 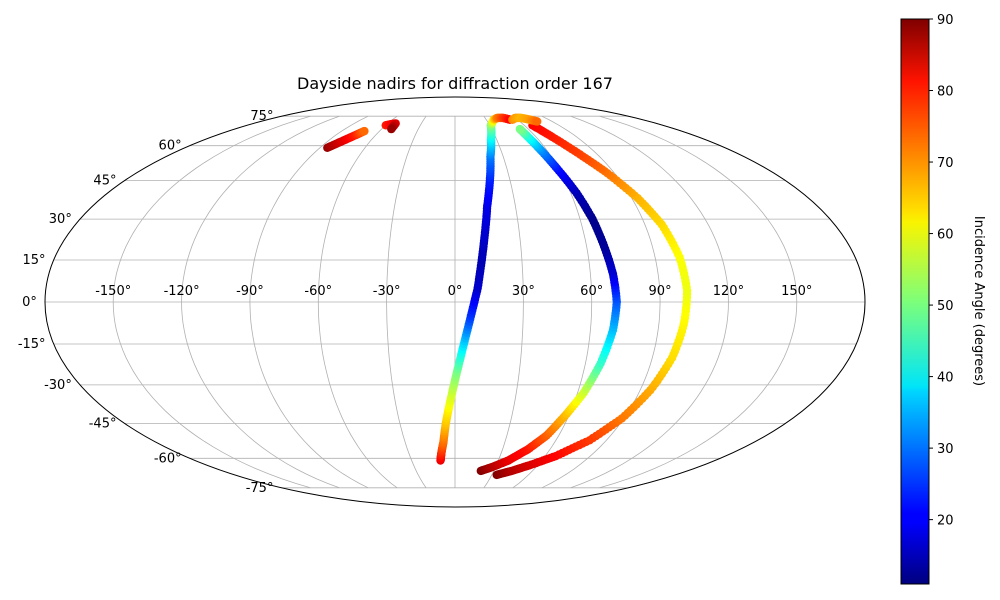 What do you see at coordinates (945, 235) in the screenshot?
I see `colorbar-tick-label: 60` at bounding box center [945, 235].